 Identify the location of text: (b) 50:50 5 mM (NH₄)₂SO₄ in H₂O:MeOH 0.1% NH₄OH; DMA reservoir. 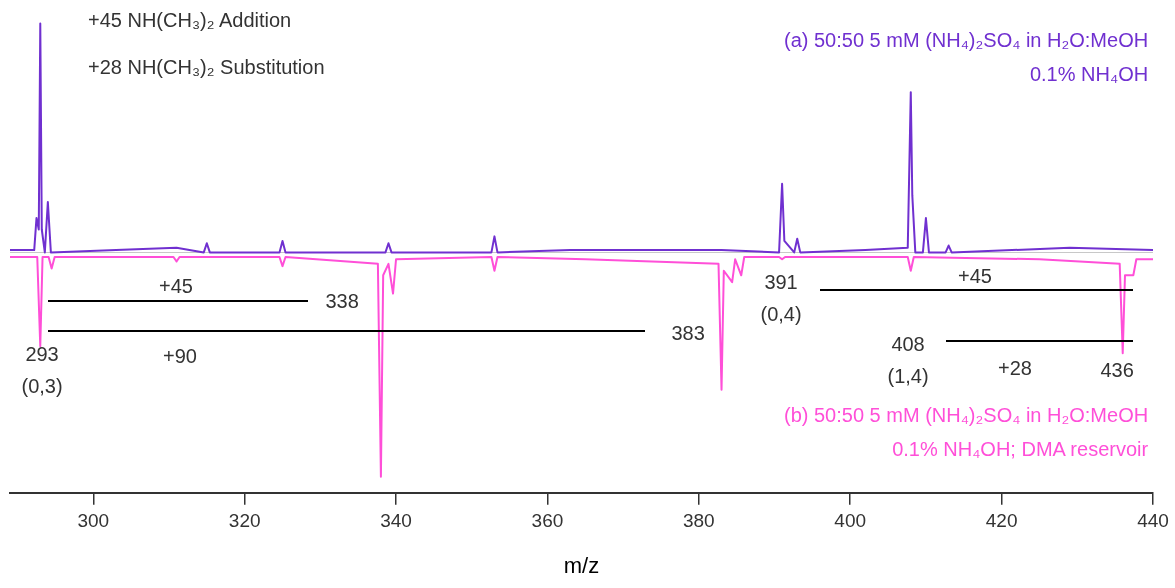
(966, 432).